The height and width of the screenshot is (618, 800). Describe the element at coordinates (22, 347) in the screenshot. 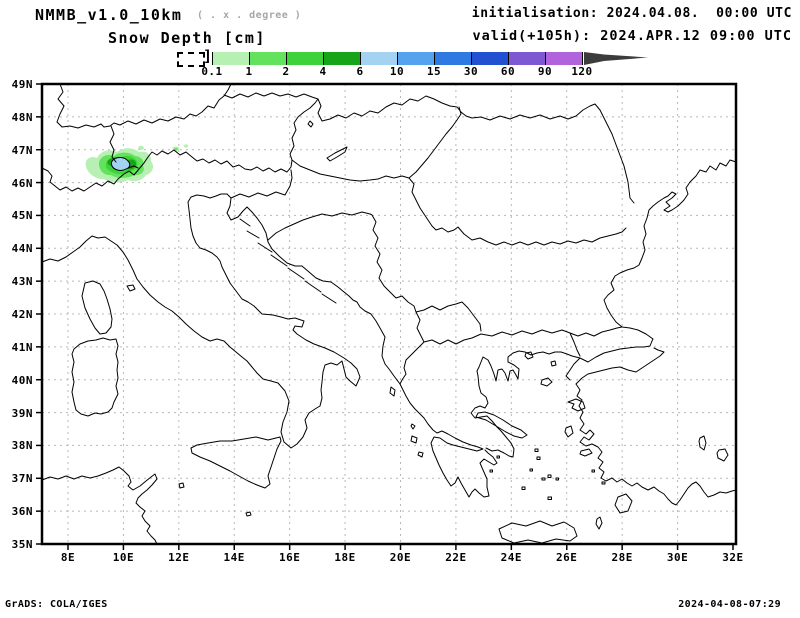

I see `lat-label: 41N` at that location.